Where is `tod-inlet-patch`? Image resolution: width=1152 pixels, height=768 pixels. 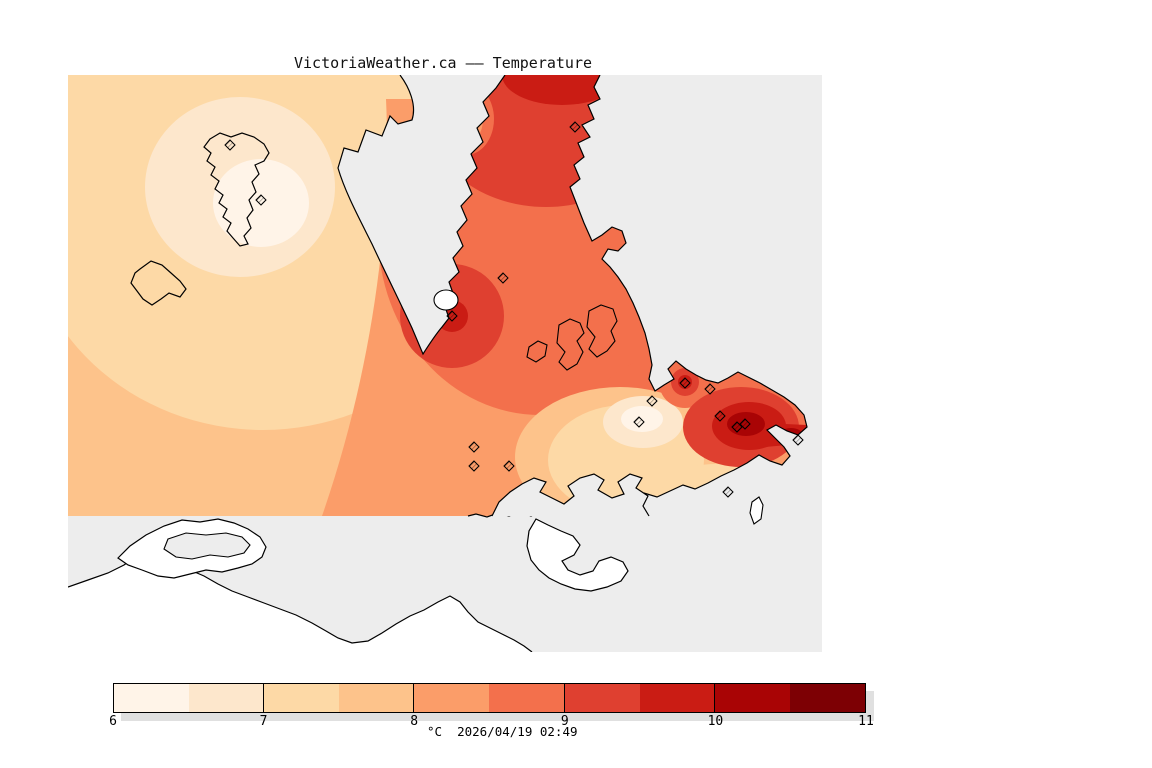 tod-inlet-patch is located at coordinates (446, 300).